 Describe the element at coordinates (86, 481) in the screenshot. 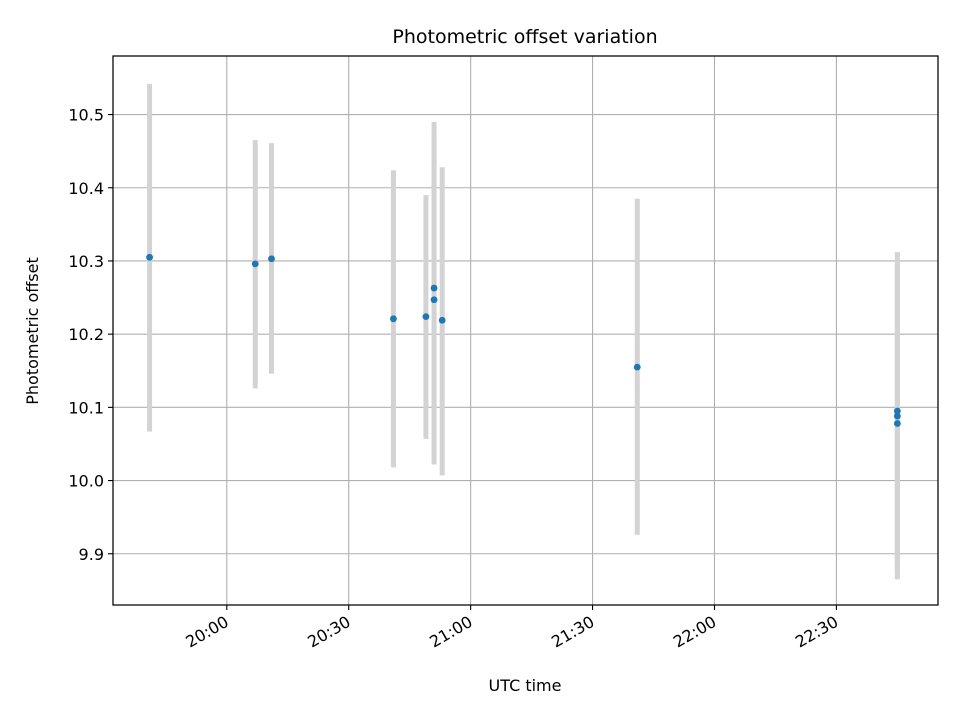

I see `y-tick-label: 10.0` at that location.